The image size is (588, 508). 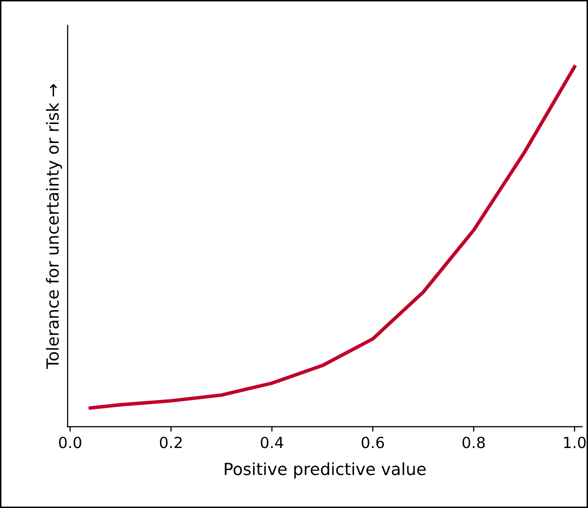 I want to click on x-tick-label: 0.6, so click(x=373, y=442).